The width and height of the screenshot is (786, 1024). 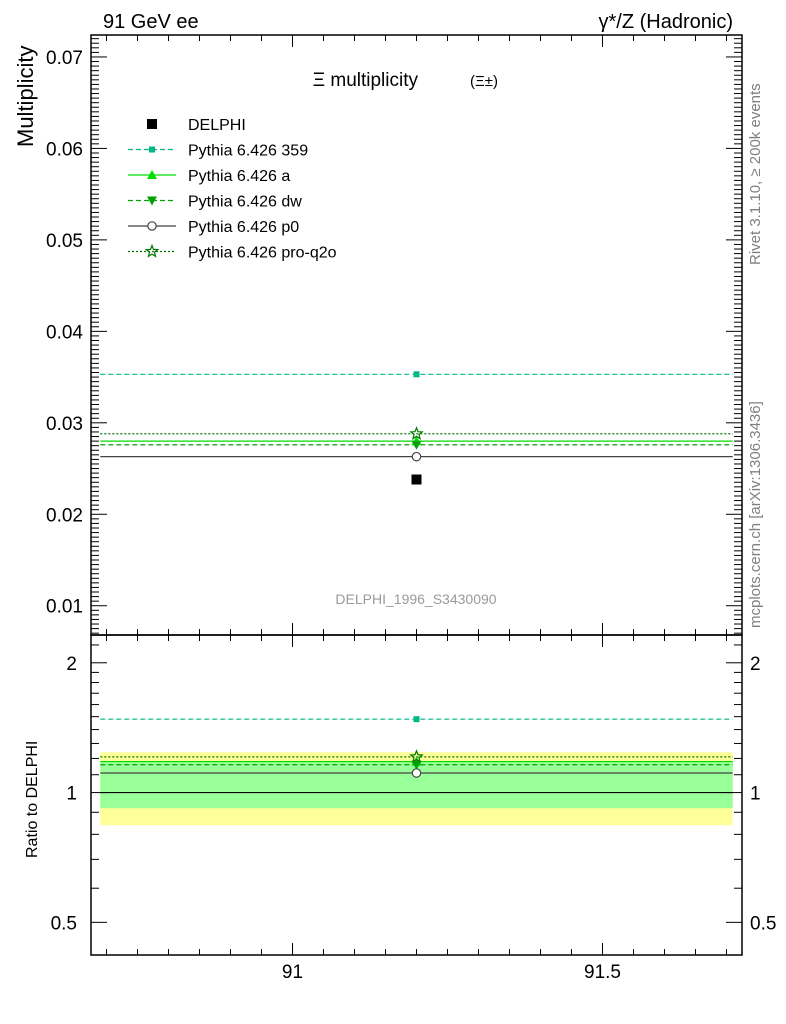 What do you see at coordinates (262, 253) in the screenshot?
I see `legend-label-5: Pythia 6.426 pro-q2o` at bounding box center [262, 253].